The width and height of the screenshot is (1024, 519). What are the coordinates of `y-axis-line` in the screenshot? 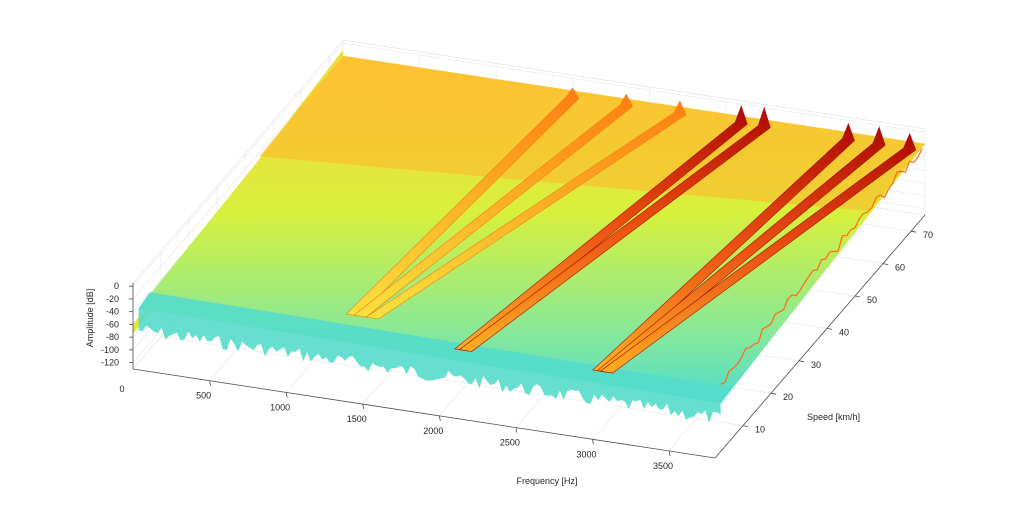 It's located at (820, 336).